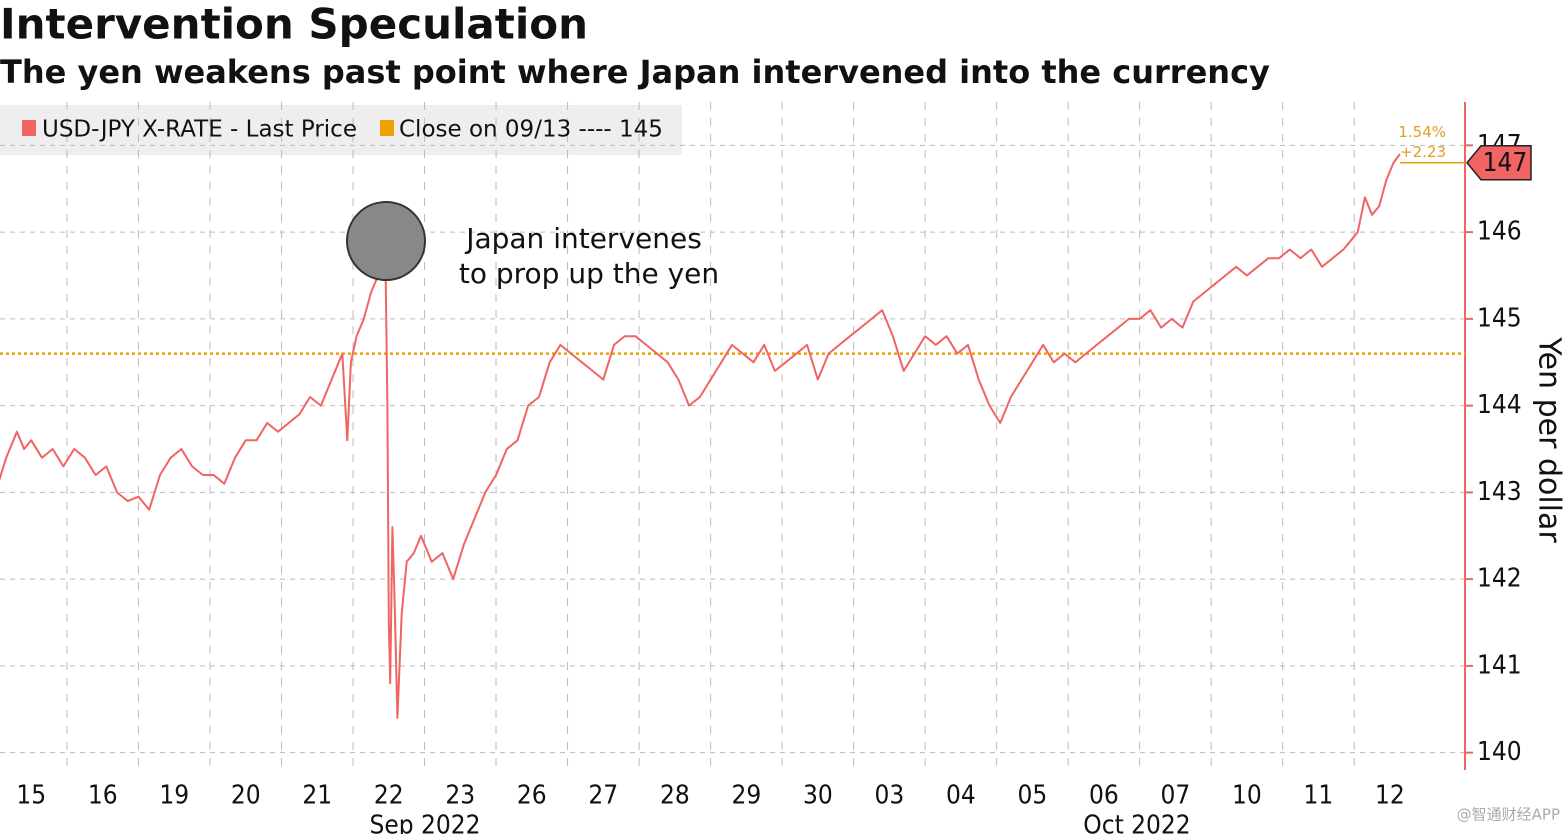 The width and height of the screenshot is (1567, 834). I want to click on x-tick-label: 16, so click(103, 796).